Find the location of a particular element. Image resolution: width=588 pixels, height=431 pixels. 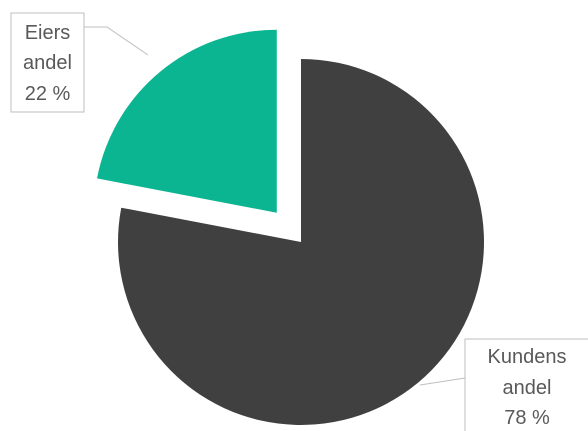

data-label-eiers-line-2: andel is located at coordinates (47, 63).